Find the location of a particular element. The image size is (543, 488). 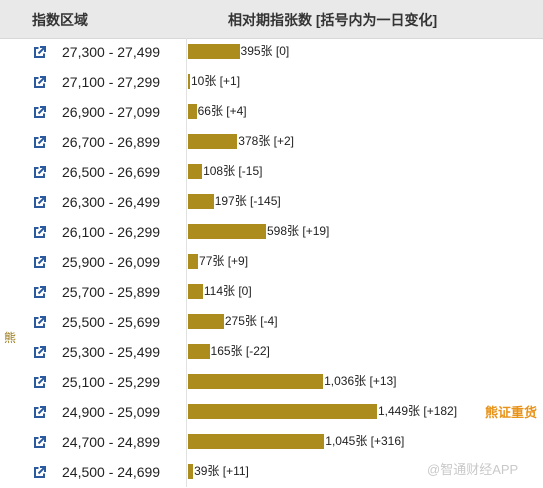

side-note: 熊证重货 is located at coordinates (511, 412).